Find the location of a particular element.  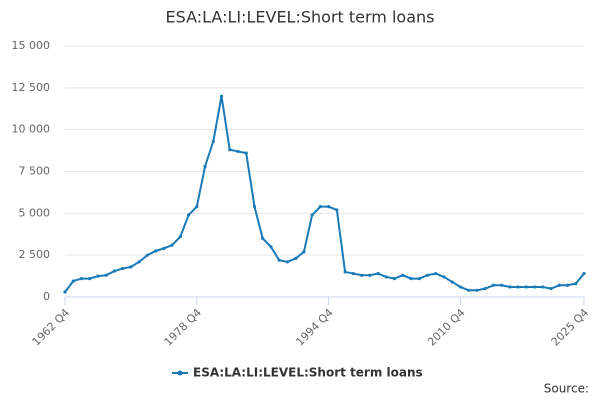

x-tick-label: 1978 Q4 is located at coordinates (183, 327).